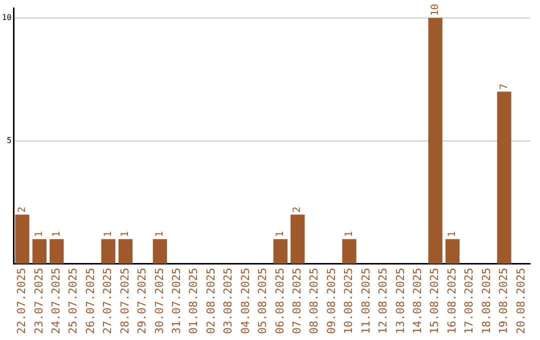  Describe the element at coordinates (125, 301) in the screenshot. I see `x-tick-label: 28.07.2025` at that location.